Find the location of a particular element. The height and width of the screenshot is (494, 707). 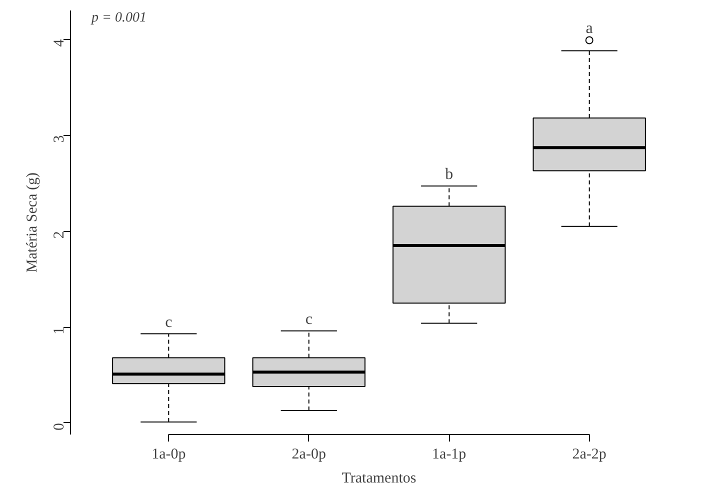

x-tick-label: 2a-2p is located at coordinates (589, 454).